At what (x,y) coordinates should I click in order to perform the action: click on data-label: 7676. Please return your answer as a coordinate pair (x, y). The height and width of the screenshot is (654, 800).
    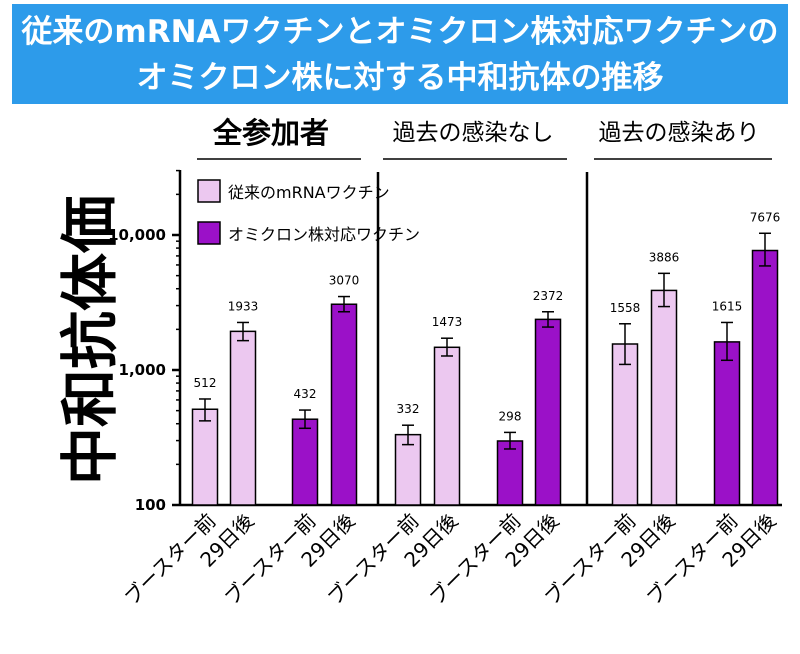
    Looking at the image, I should click on (765, 217).